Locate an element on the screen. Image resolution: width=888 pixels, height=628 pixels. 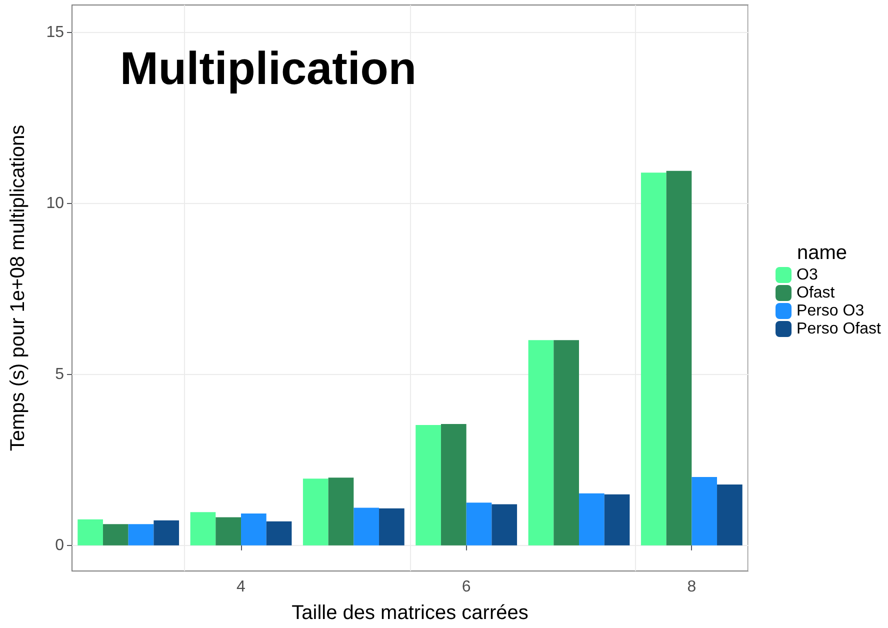
x-tick-label: 8 is located at coordinates (691, 587).